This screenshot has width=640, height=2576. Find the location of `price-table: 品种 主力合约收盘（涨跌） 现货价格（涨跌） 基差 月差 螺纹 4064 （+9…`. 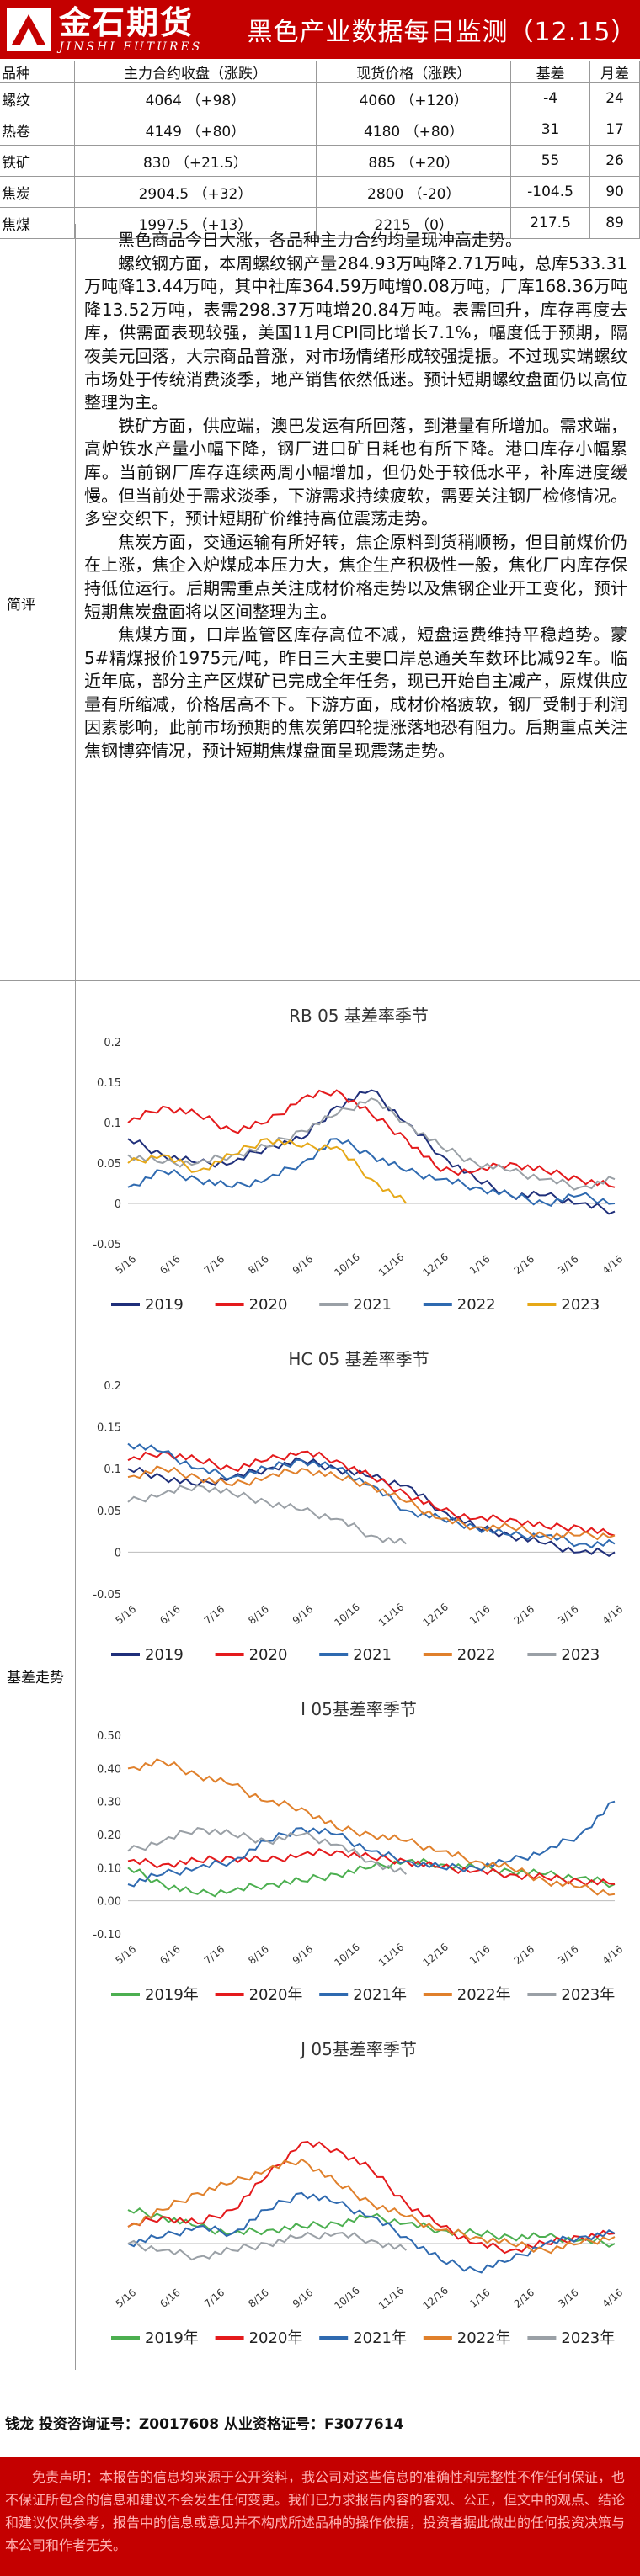

price-table: 品种 主力合约收盘（涨跌） 现货价格（涨跌） 基差 月差 螺纹 4064 （+9… is located at coordinates (320, 150).